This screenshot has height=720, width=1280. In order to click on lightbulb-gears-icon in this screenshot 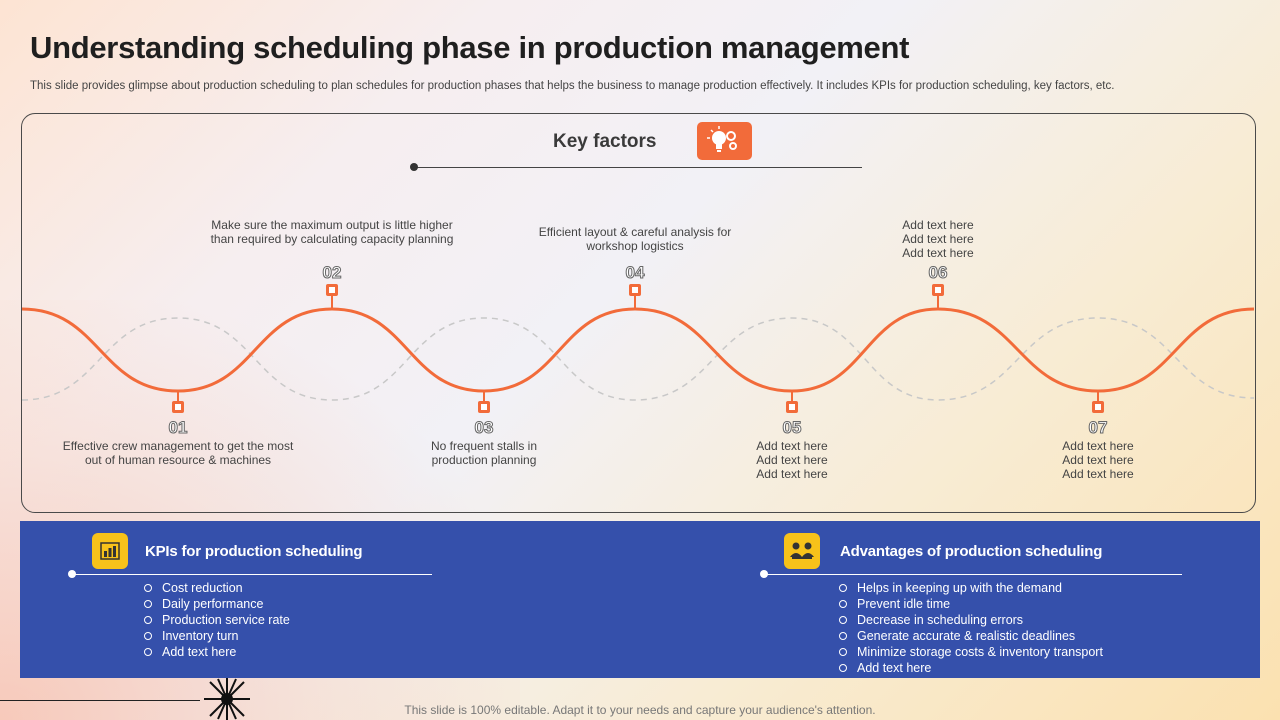, I will do `click(724, 141)`.